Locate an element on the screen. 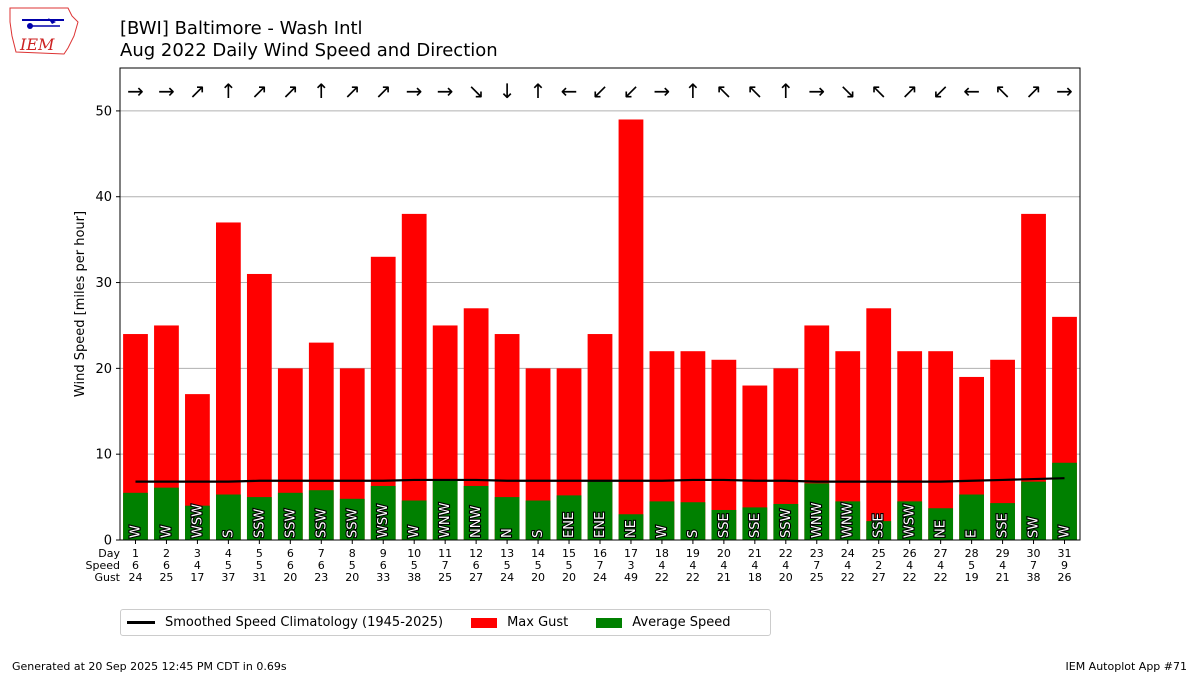 The image size is (1200, 675). day-label: 4 is located at coordinates (228, 553).